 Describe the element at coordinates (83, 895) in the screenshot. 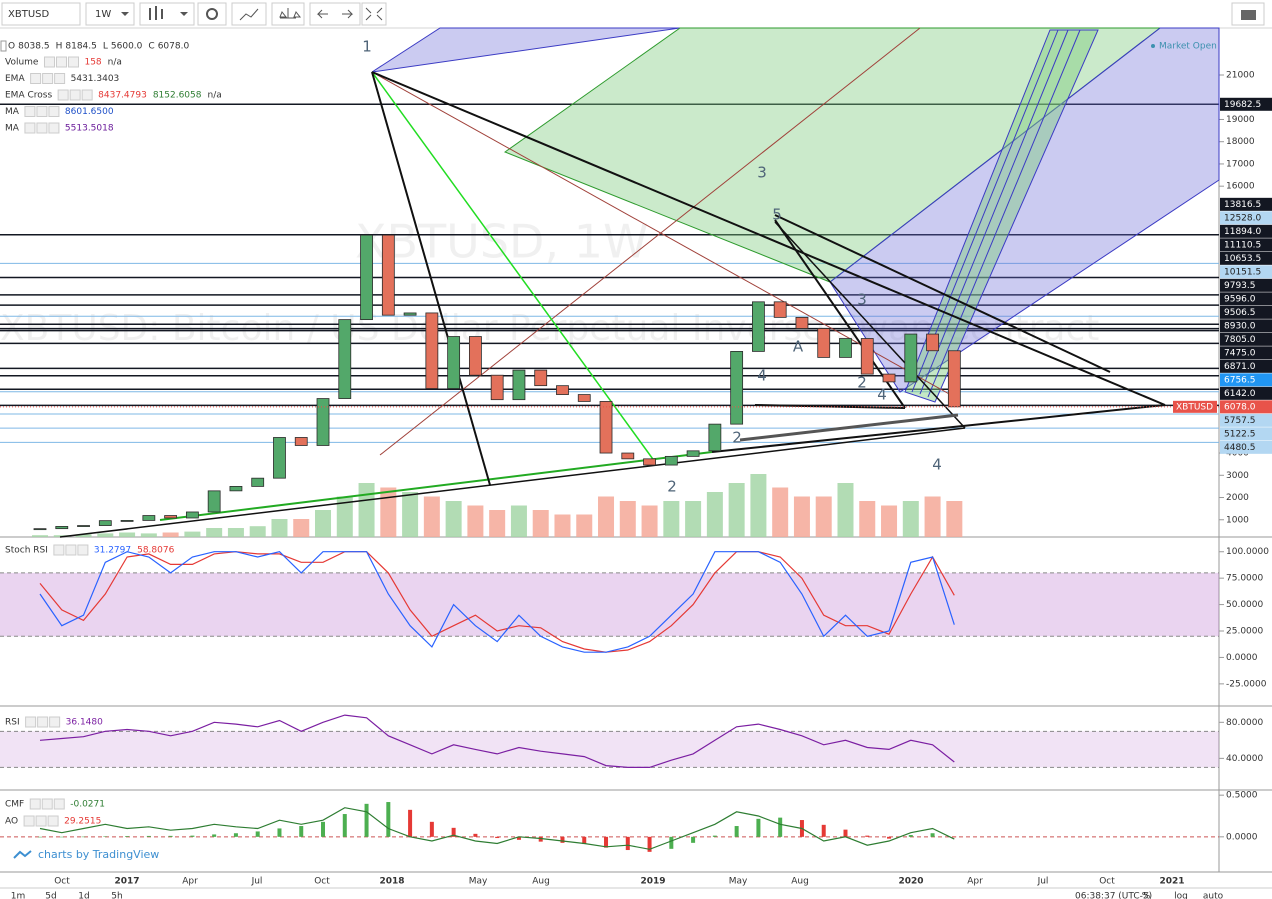

I see `range-btn: 1d` at that location.